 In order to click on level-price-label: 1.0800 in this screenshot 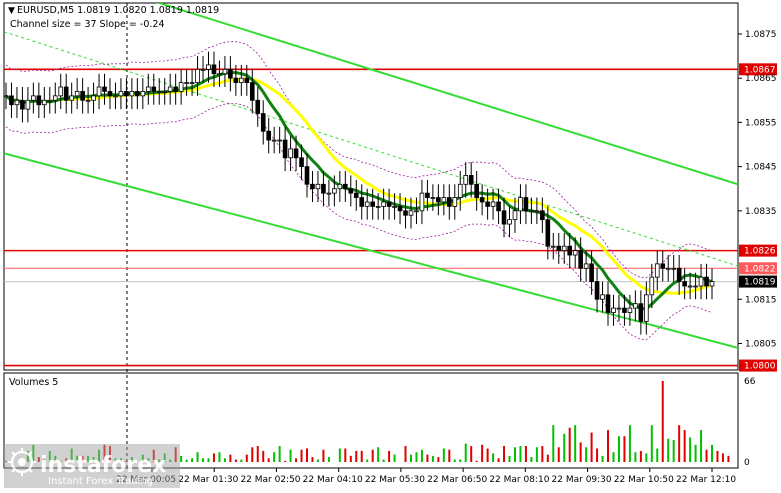, I will do `click(760, 367)`.